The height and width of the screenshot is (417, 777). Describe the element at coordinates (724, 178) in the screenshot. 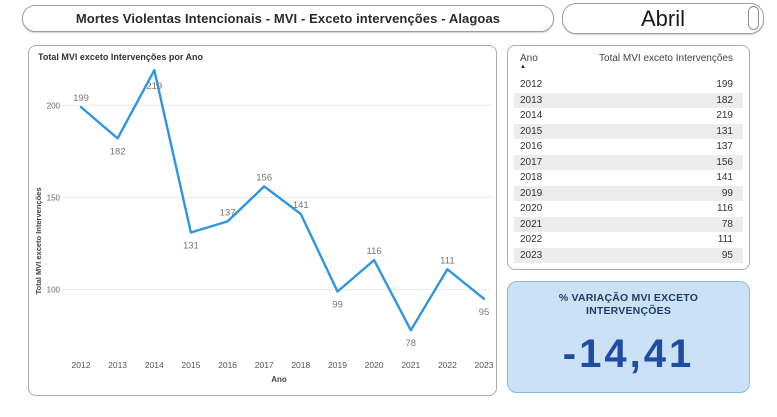

I see `table-cell-total: 141` at that location.